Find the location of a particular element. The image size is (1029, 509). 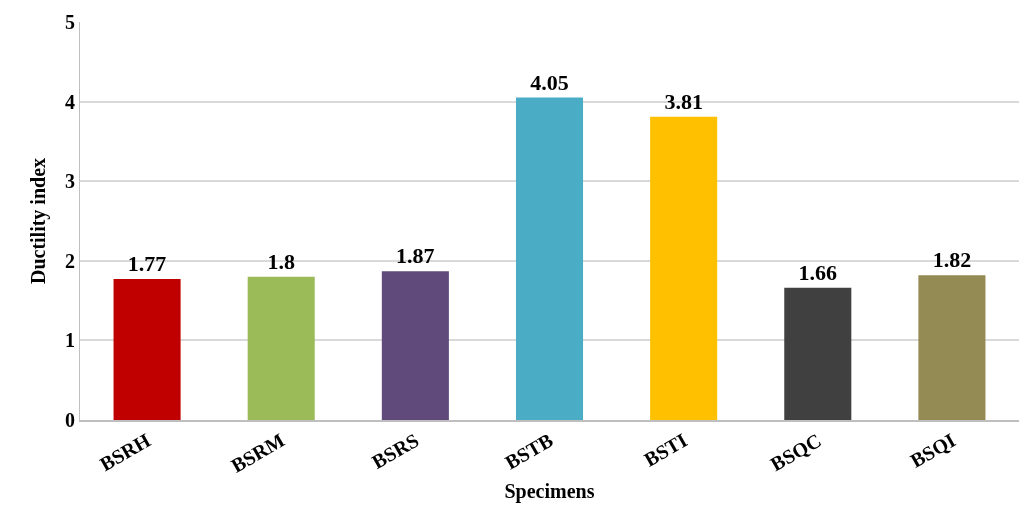

data-label: 4.05 is located at coordinates (549, 82).